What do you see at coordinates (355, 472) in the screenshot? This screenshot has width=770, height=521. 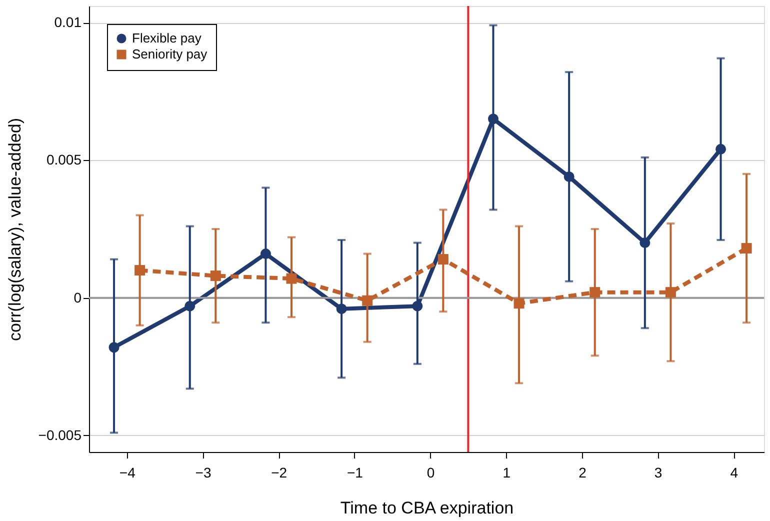 I see `x-tick-label: −1` at bounding box center [355, 472].